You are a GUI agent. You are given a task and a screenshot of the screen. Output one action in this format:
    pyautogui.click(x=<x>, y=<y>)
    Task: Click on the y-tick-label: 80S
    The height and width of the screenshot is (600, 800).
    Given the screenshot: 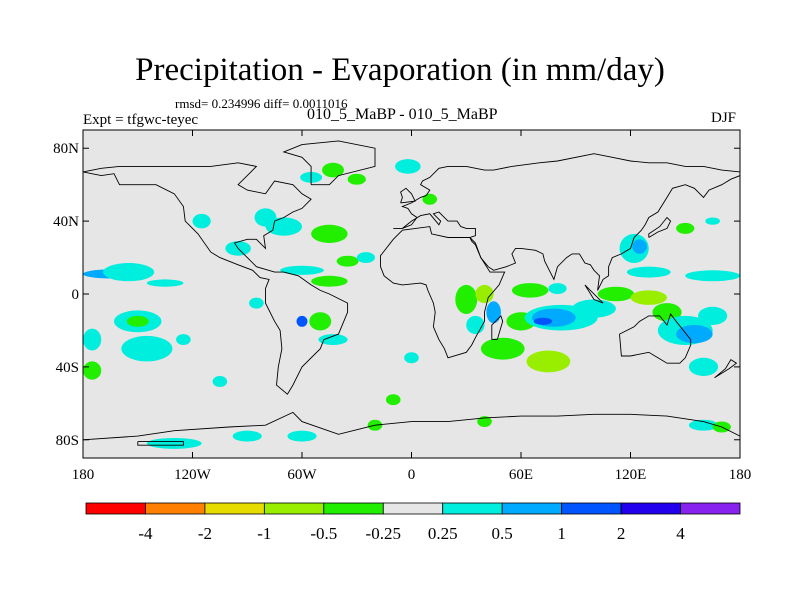 What is the action you would take?
    pyautogui.click(x=67, y=441)
    